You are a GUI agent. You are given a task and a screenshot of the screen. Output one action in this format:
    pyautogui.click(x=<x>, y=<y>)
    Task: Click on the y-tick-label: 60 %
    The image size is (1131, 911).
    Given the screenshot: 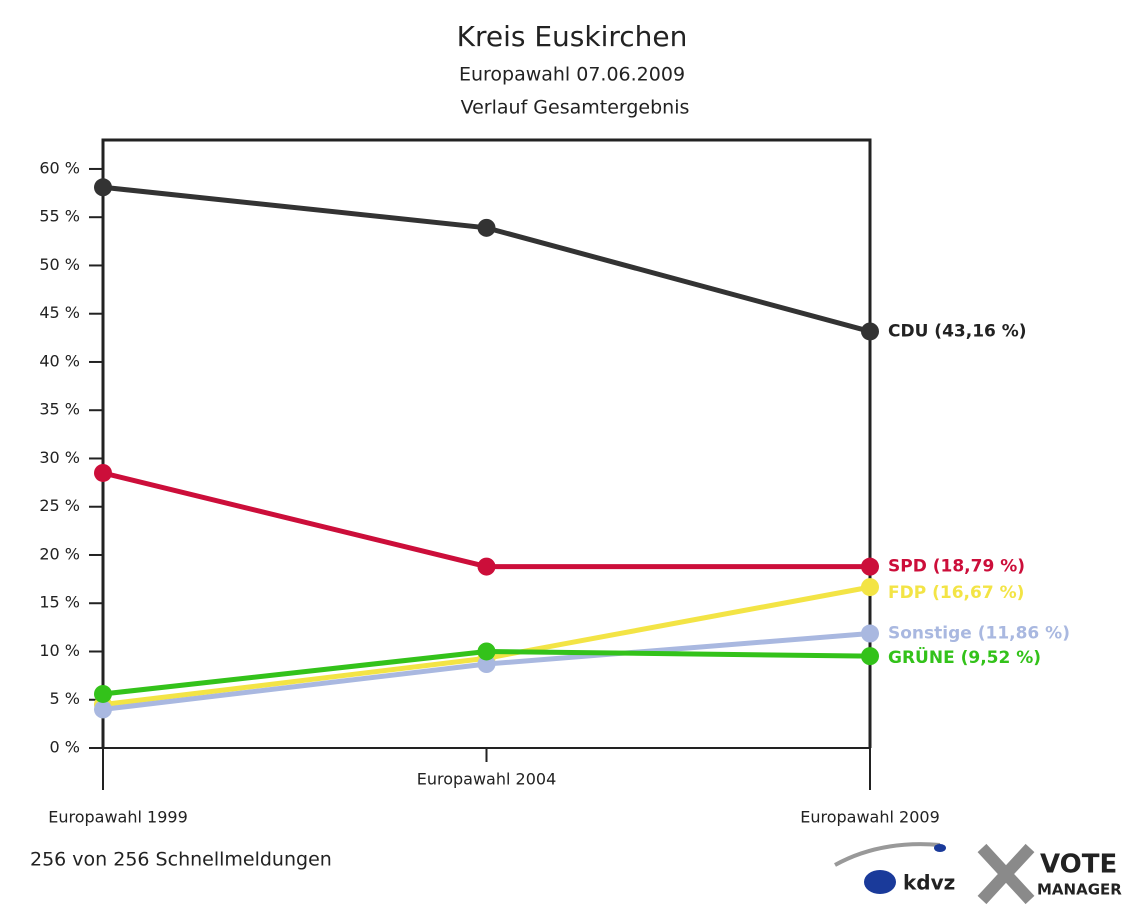 What is the action you would take?
    pyautogui.click(x=59, y=167)
    